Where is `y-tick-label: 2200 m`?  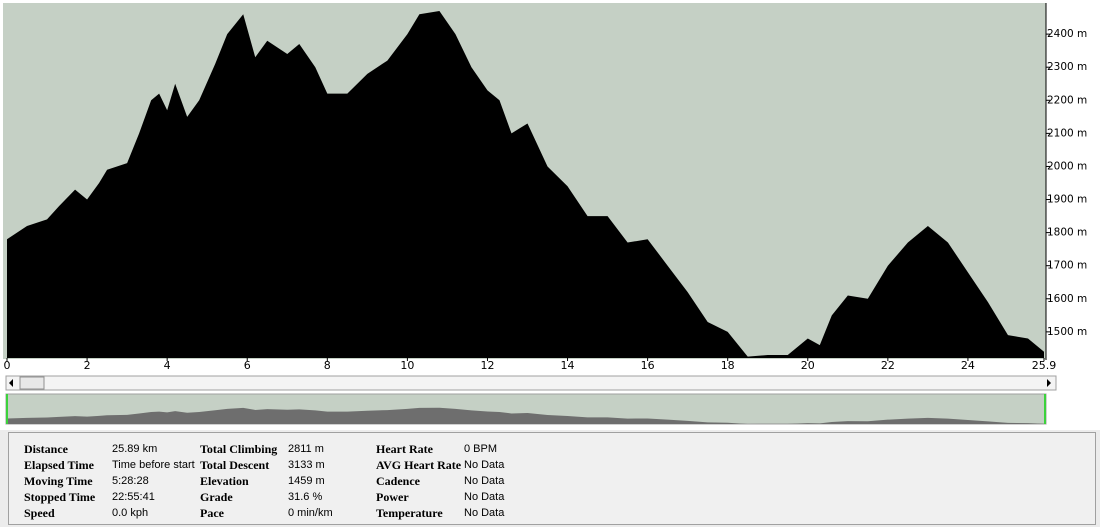 y-tick-label: 2200 m is located at coordinates (1067, 100).